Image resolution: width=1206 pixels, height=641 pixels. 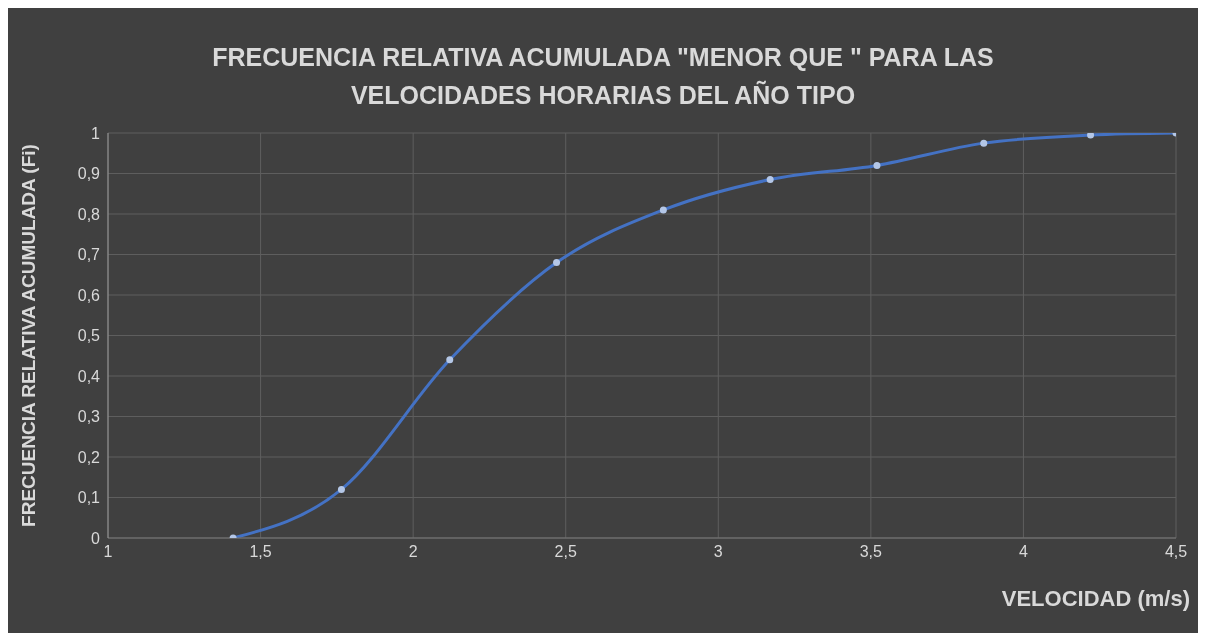 What do you see at coordinates (1095, 599) in the screenshot?
I see `x-axis-title: VELOCIDAD (m/s)` at bounding box center [1095, 599].